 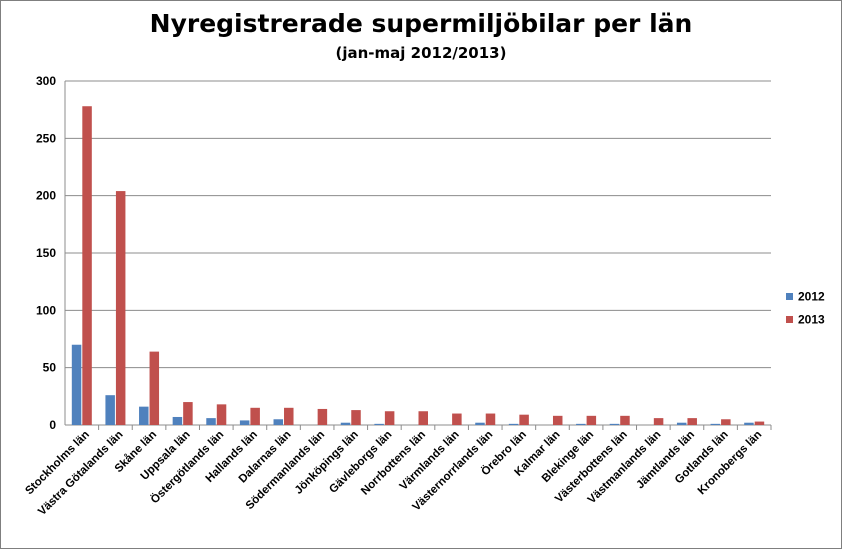 What do you see at coordinates (811, 320) in the screenshot?
I see `legend-label: 2013` at bounding box center [811, 320].